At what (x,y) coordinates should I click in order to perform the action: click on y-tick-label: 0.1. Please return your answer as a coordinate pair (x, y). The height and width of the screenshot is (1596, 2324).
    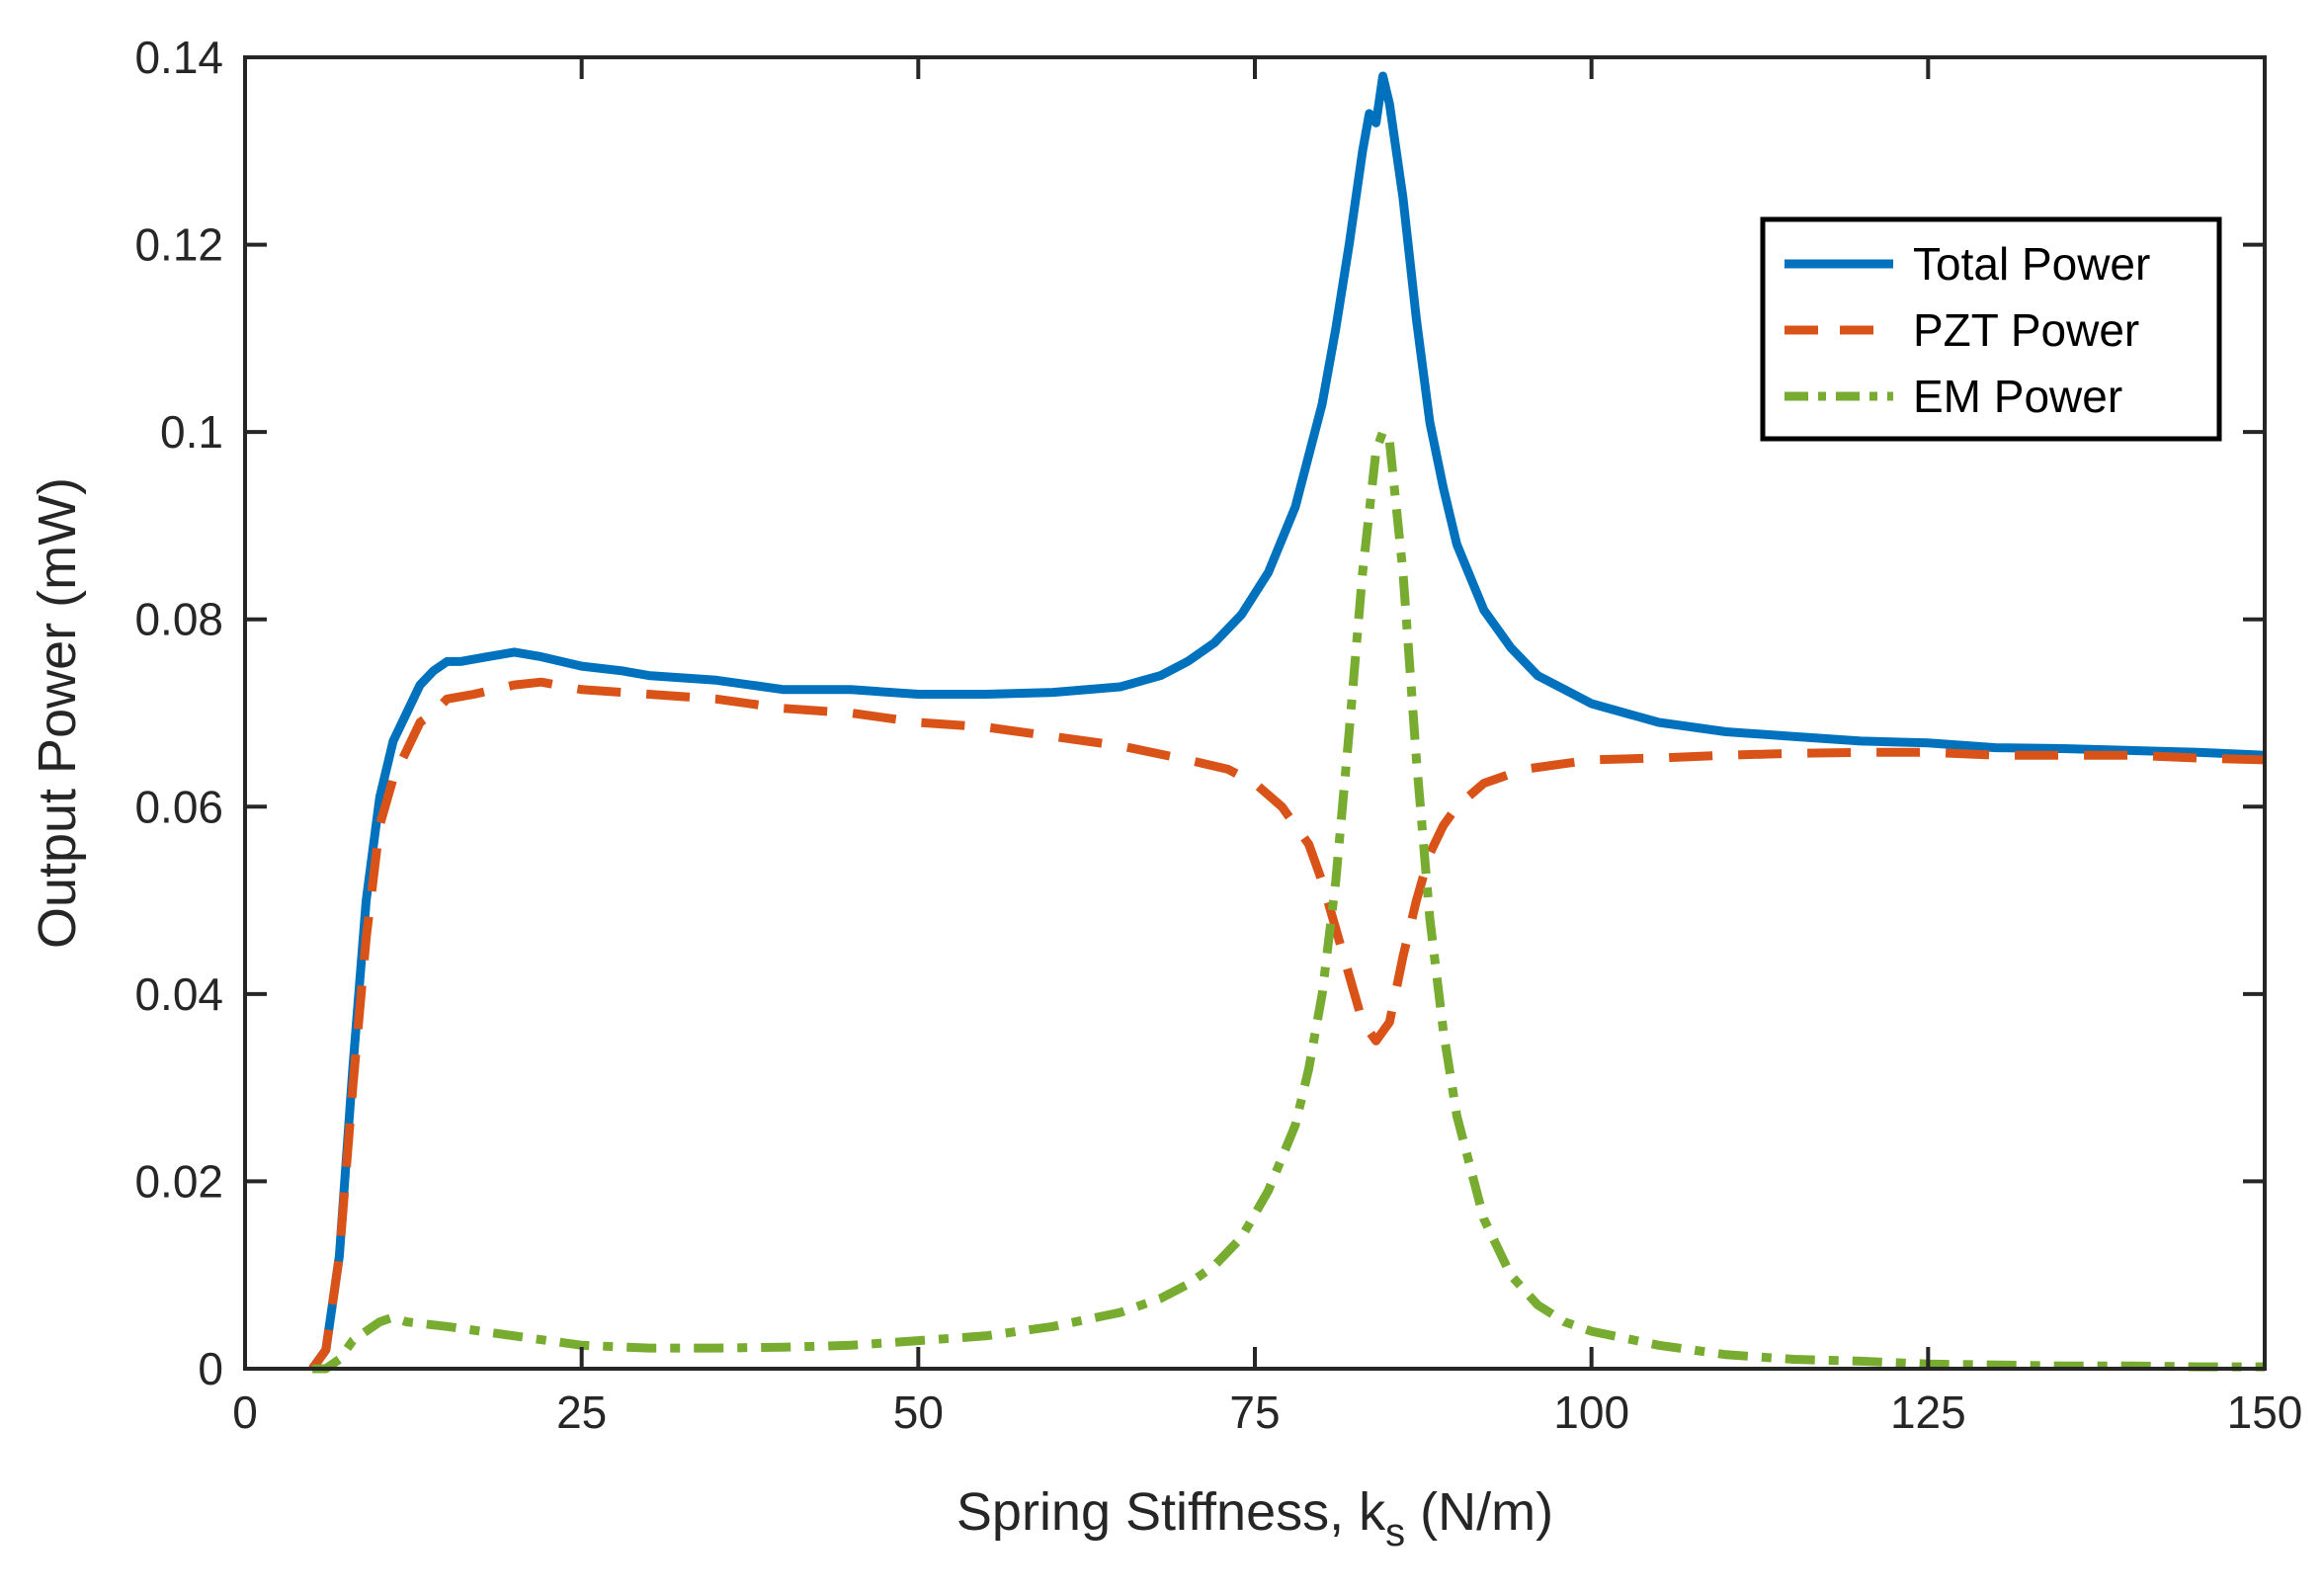
    Looking at the image, I should click on (191, 432).